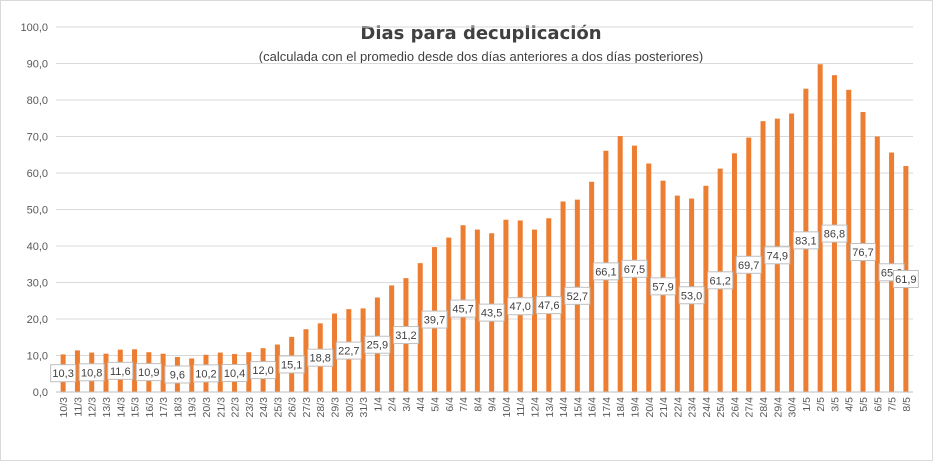 The height and width of the screenshot is (462, 933). Describe the element at coordinates (721, 407) in the screenshot. I see `x-tick-label: 25/4` at that location.